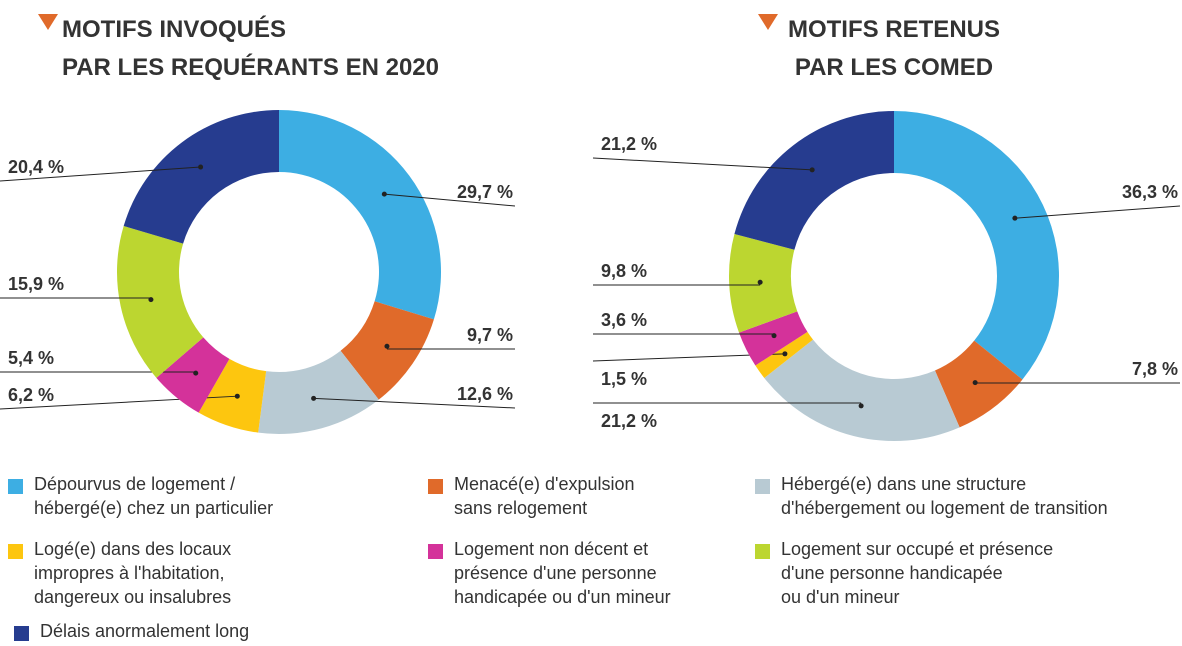  I want to click on value-label: 3,6 %, so click(624, 320).